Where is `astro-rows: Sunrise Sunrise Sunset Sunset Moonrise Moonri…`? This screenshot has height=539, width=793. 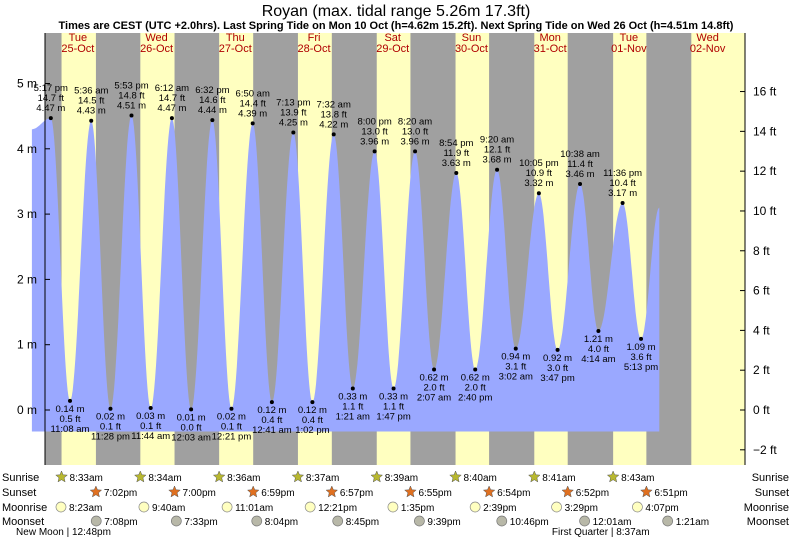 astro-rows: Sunrise Sunrise Sunset Sunset Moonrise Moonri… is located at coordinates (395, 504).